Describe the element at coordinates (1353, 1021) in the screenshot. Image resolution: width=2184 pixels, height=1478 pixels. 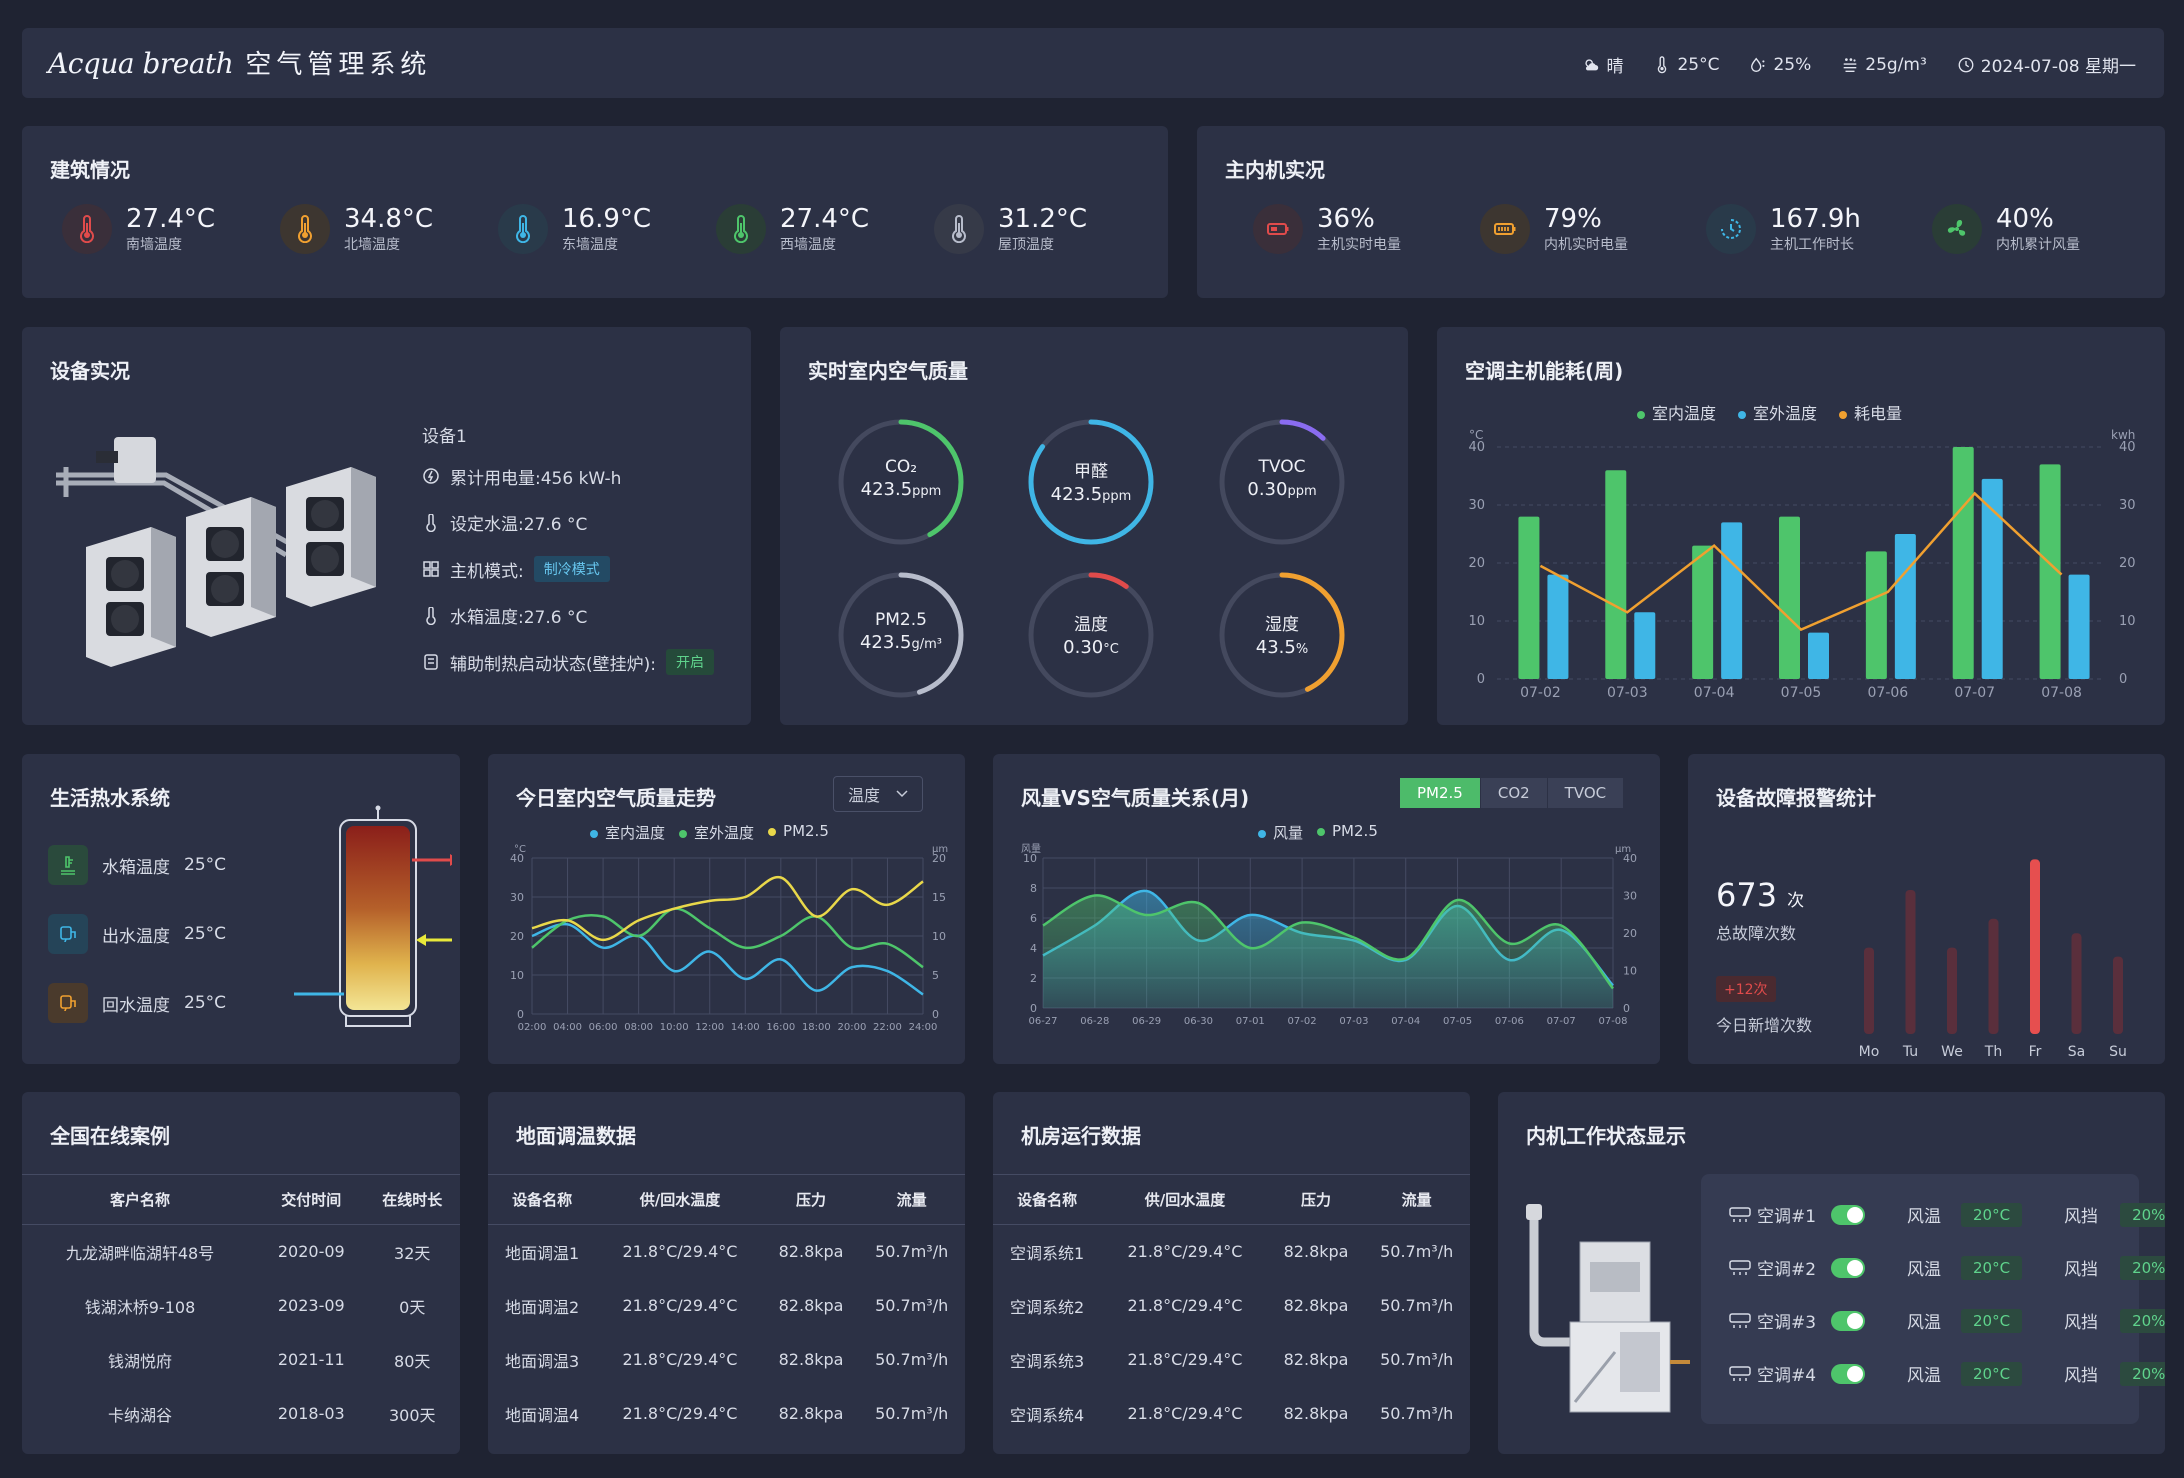
I see `x-tick-label: 07-03` at that location.